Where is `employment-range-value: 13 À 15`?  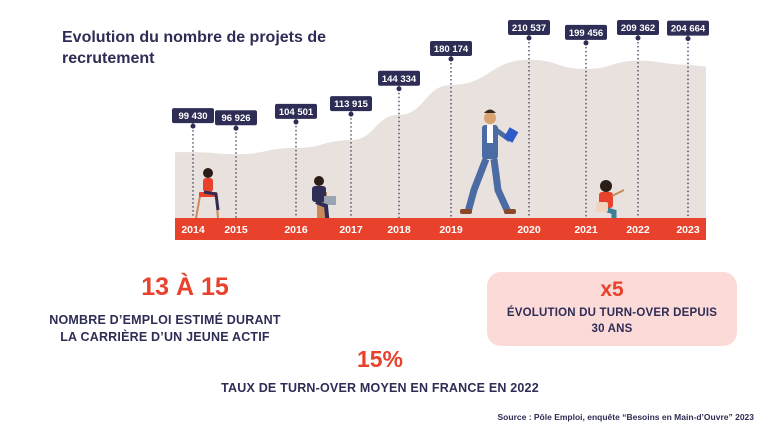 employment-range-value: 13 À 15 is located at coordinates (185, 287).